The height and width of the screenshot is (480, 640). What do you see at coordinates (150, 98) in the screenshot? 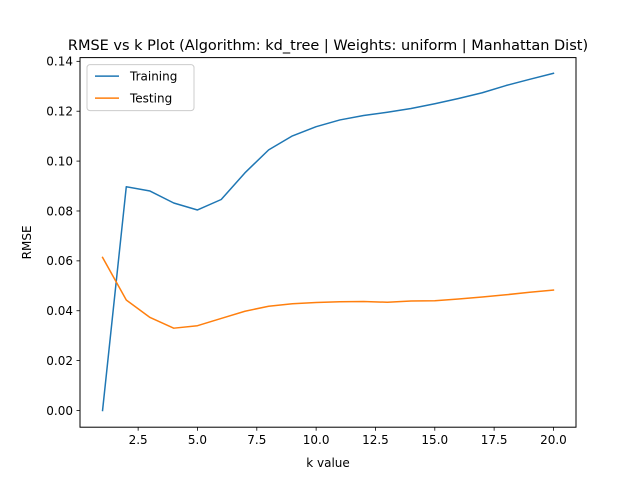
I see `legend-label-testing: Testing` at bounding box center [150, 98].